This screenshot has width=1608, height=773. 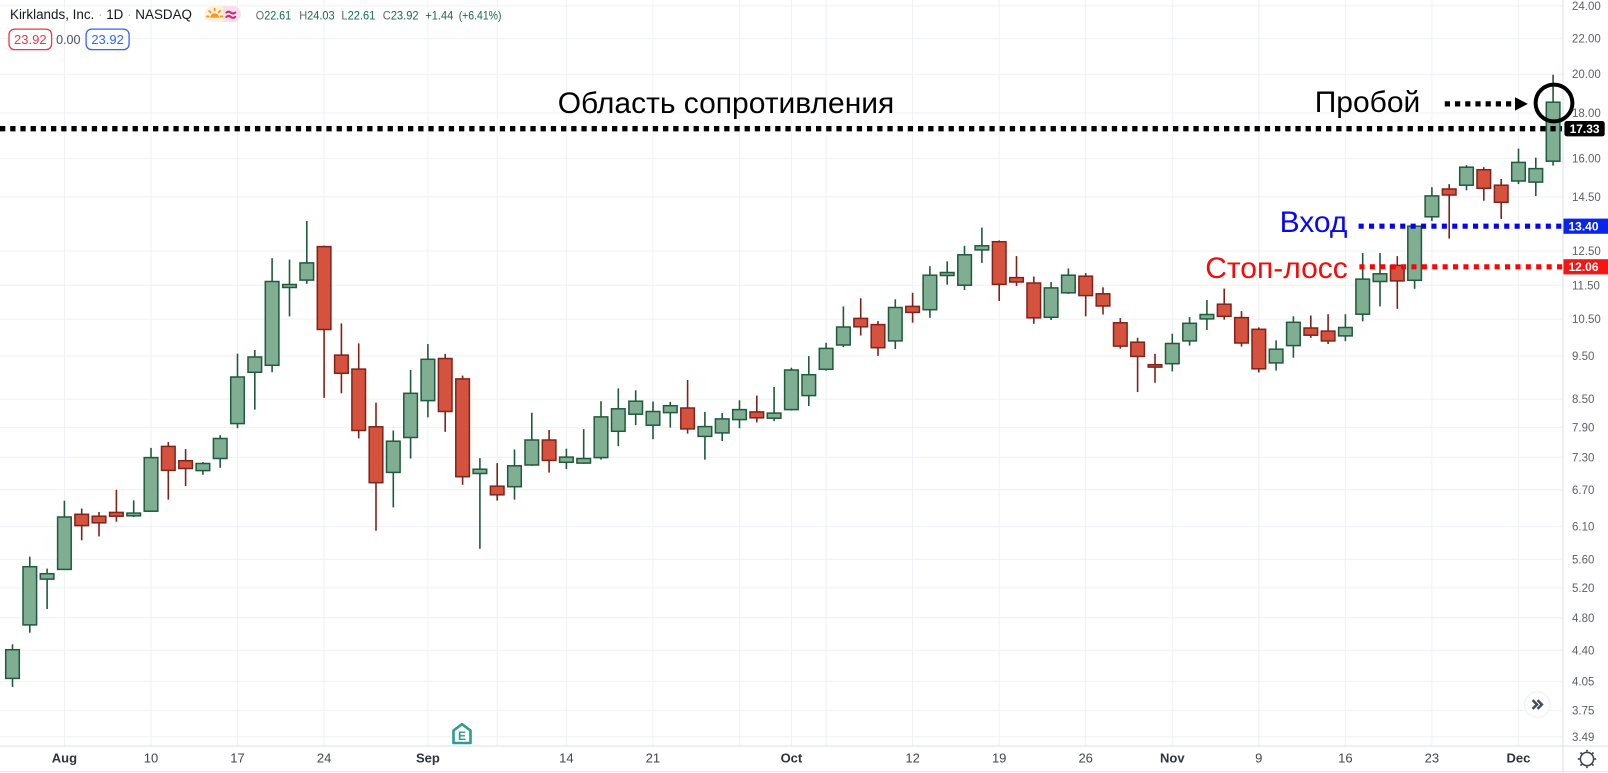 I want to click on svg-text: 3.75, so click(x=1583, y=711).